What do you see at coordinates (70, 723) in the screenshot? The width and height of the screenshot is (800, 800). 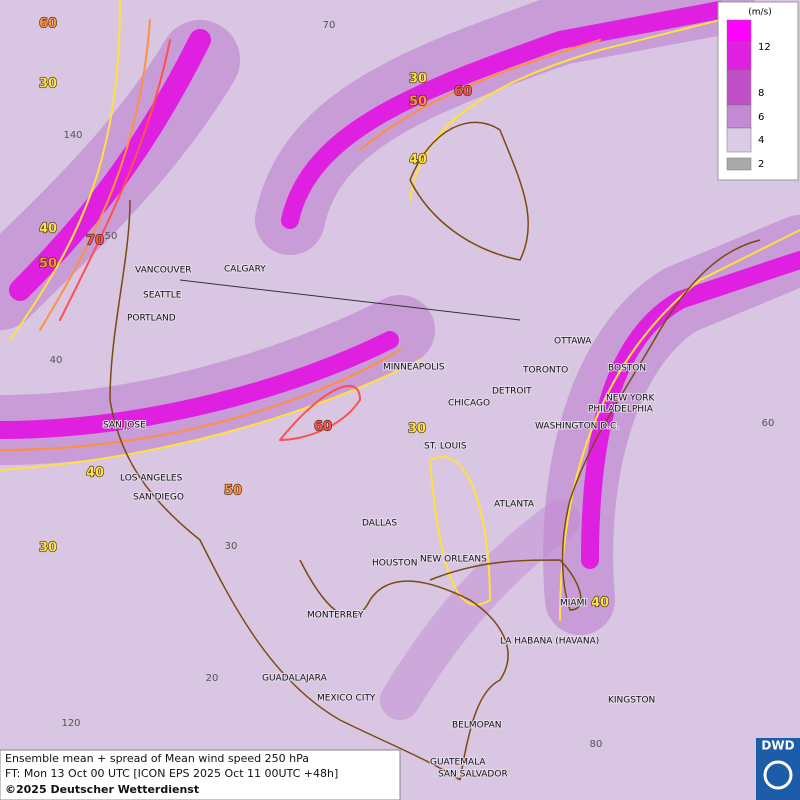 I see `grid-label: 120` at bounding box center [70, 723].